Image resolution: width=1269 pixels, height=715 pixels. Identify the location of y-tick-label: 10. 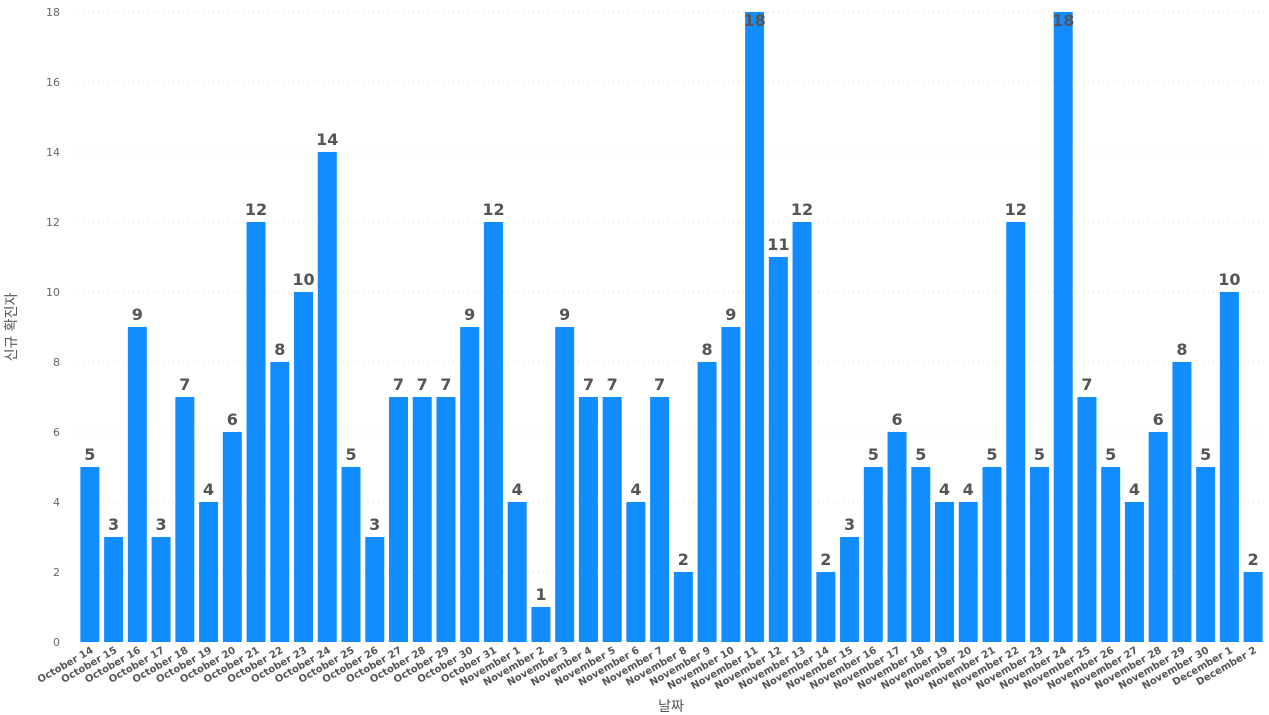
(53, 292).